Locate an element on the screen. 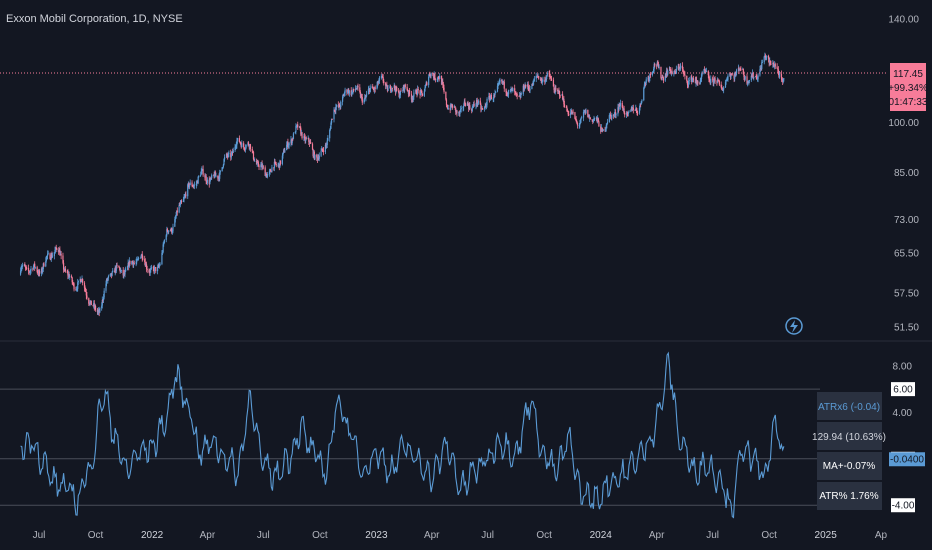 The height and width of the screenshot is (550, 932). time-tick-label: 2022 is located at coordinates (152, 535).